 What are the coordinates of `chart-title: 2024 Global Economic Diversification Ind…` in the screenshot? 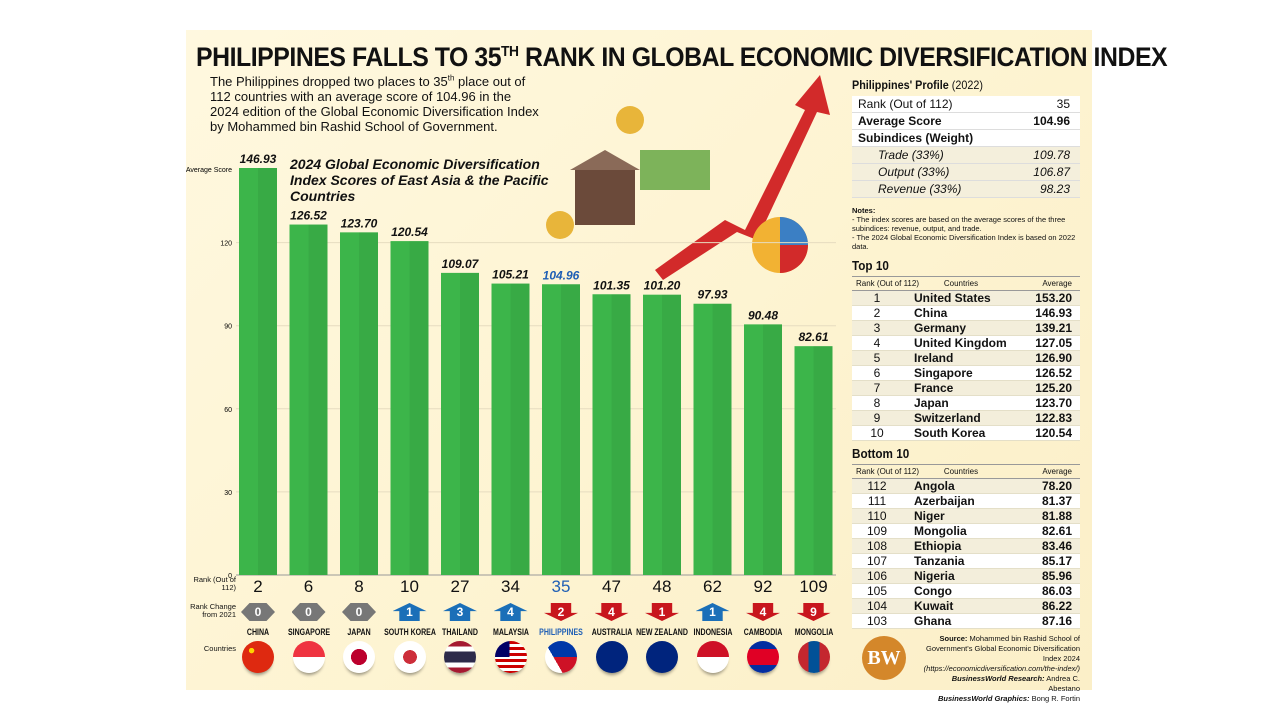 It's located at (419, 180).